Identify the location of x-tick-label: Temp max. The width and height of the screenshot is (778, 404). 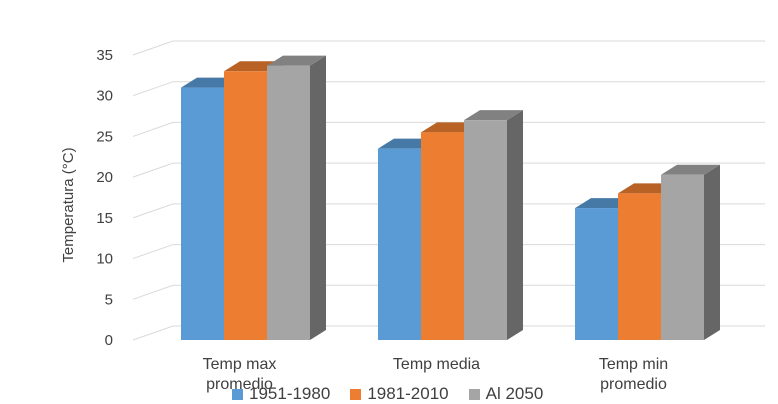
(240, 364).